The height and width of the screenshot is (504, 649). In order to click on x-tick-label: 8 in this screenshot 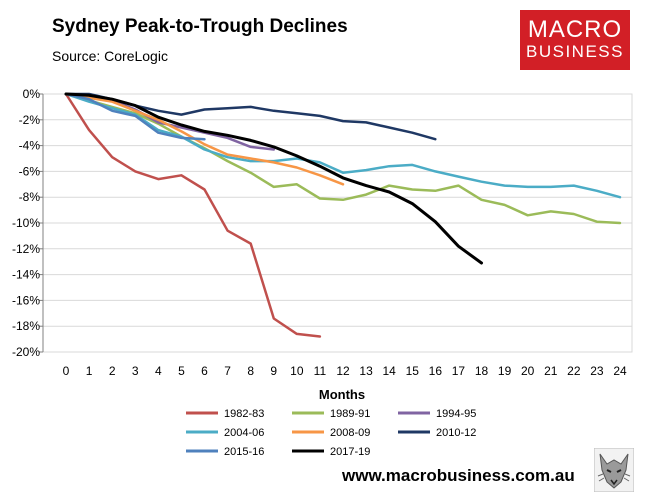, I will do `click(250, 371)`.